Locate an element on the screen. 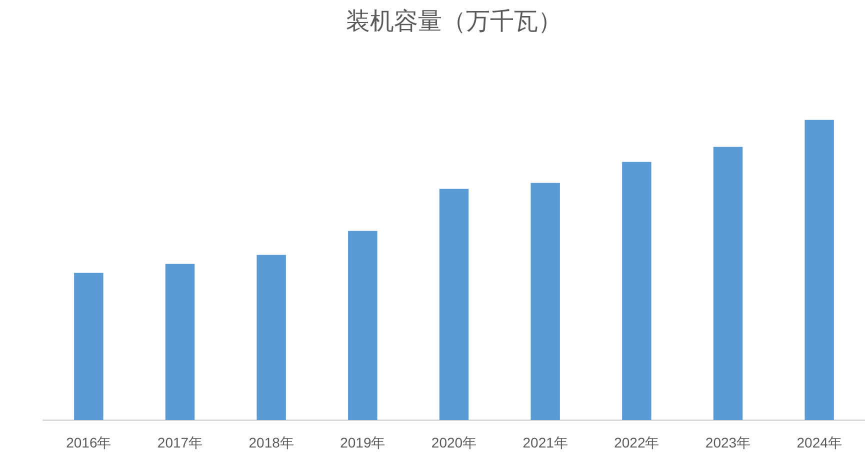 This screenshot has width=865, height=456. chart-title: 装机容量（万千瓦） is located at coordinates (454, 22).